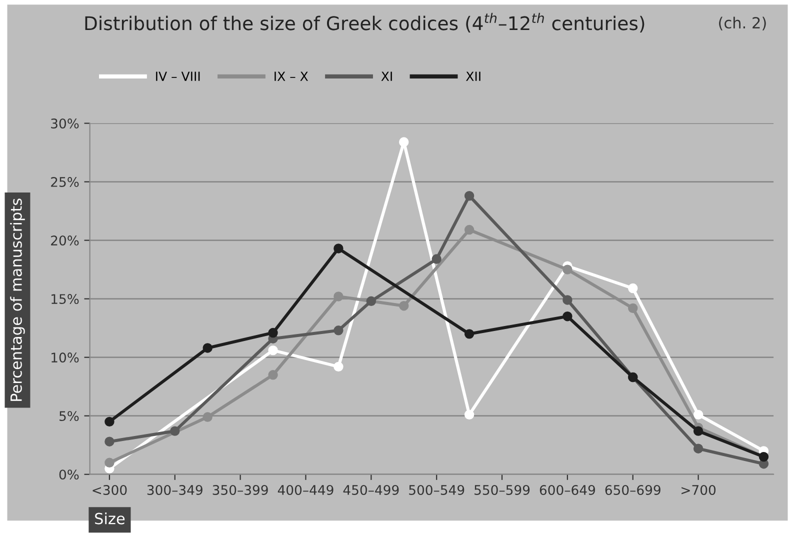  Describe the element at coordinates (65, 182) in the screenshot. I see `y-tick-label: 25%` at that location.